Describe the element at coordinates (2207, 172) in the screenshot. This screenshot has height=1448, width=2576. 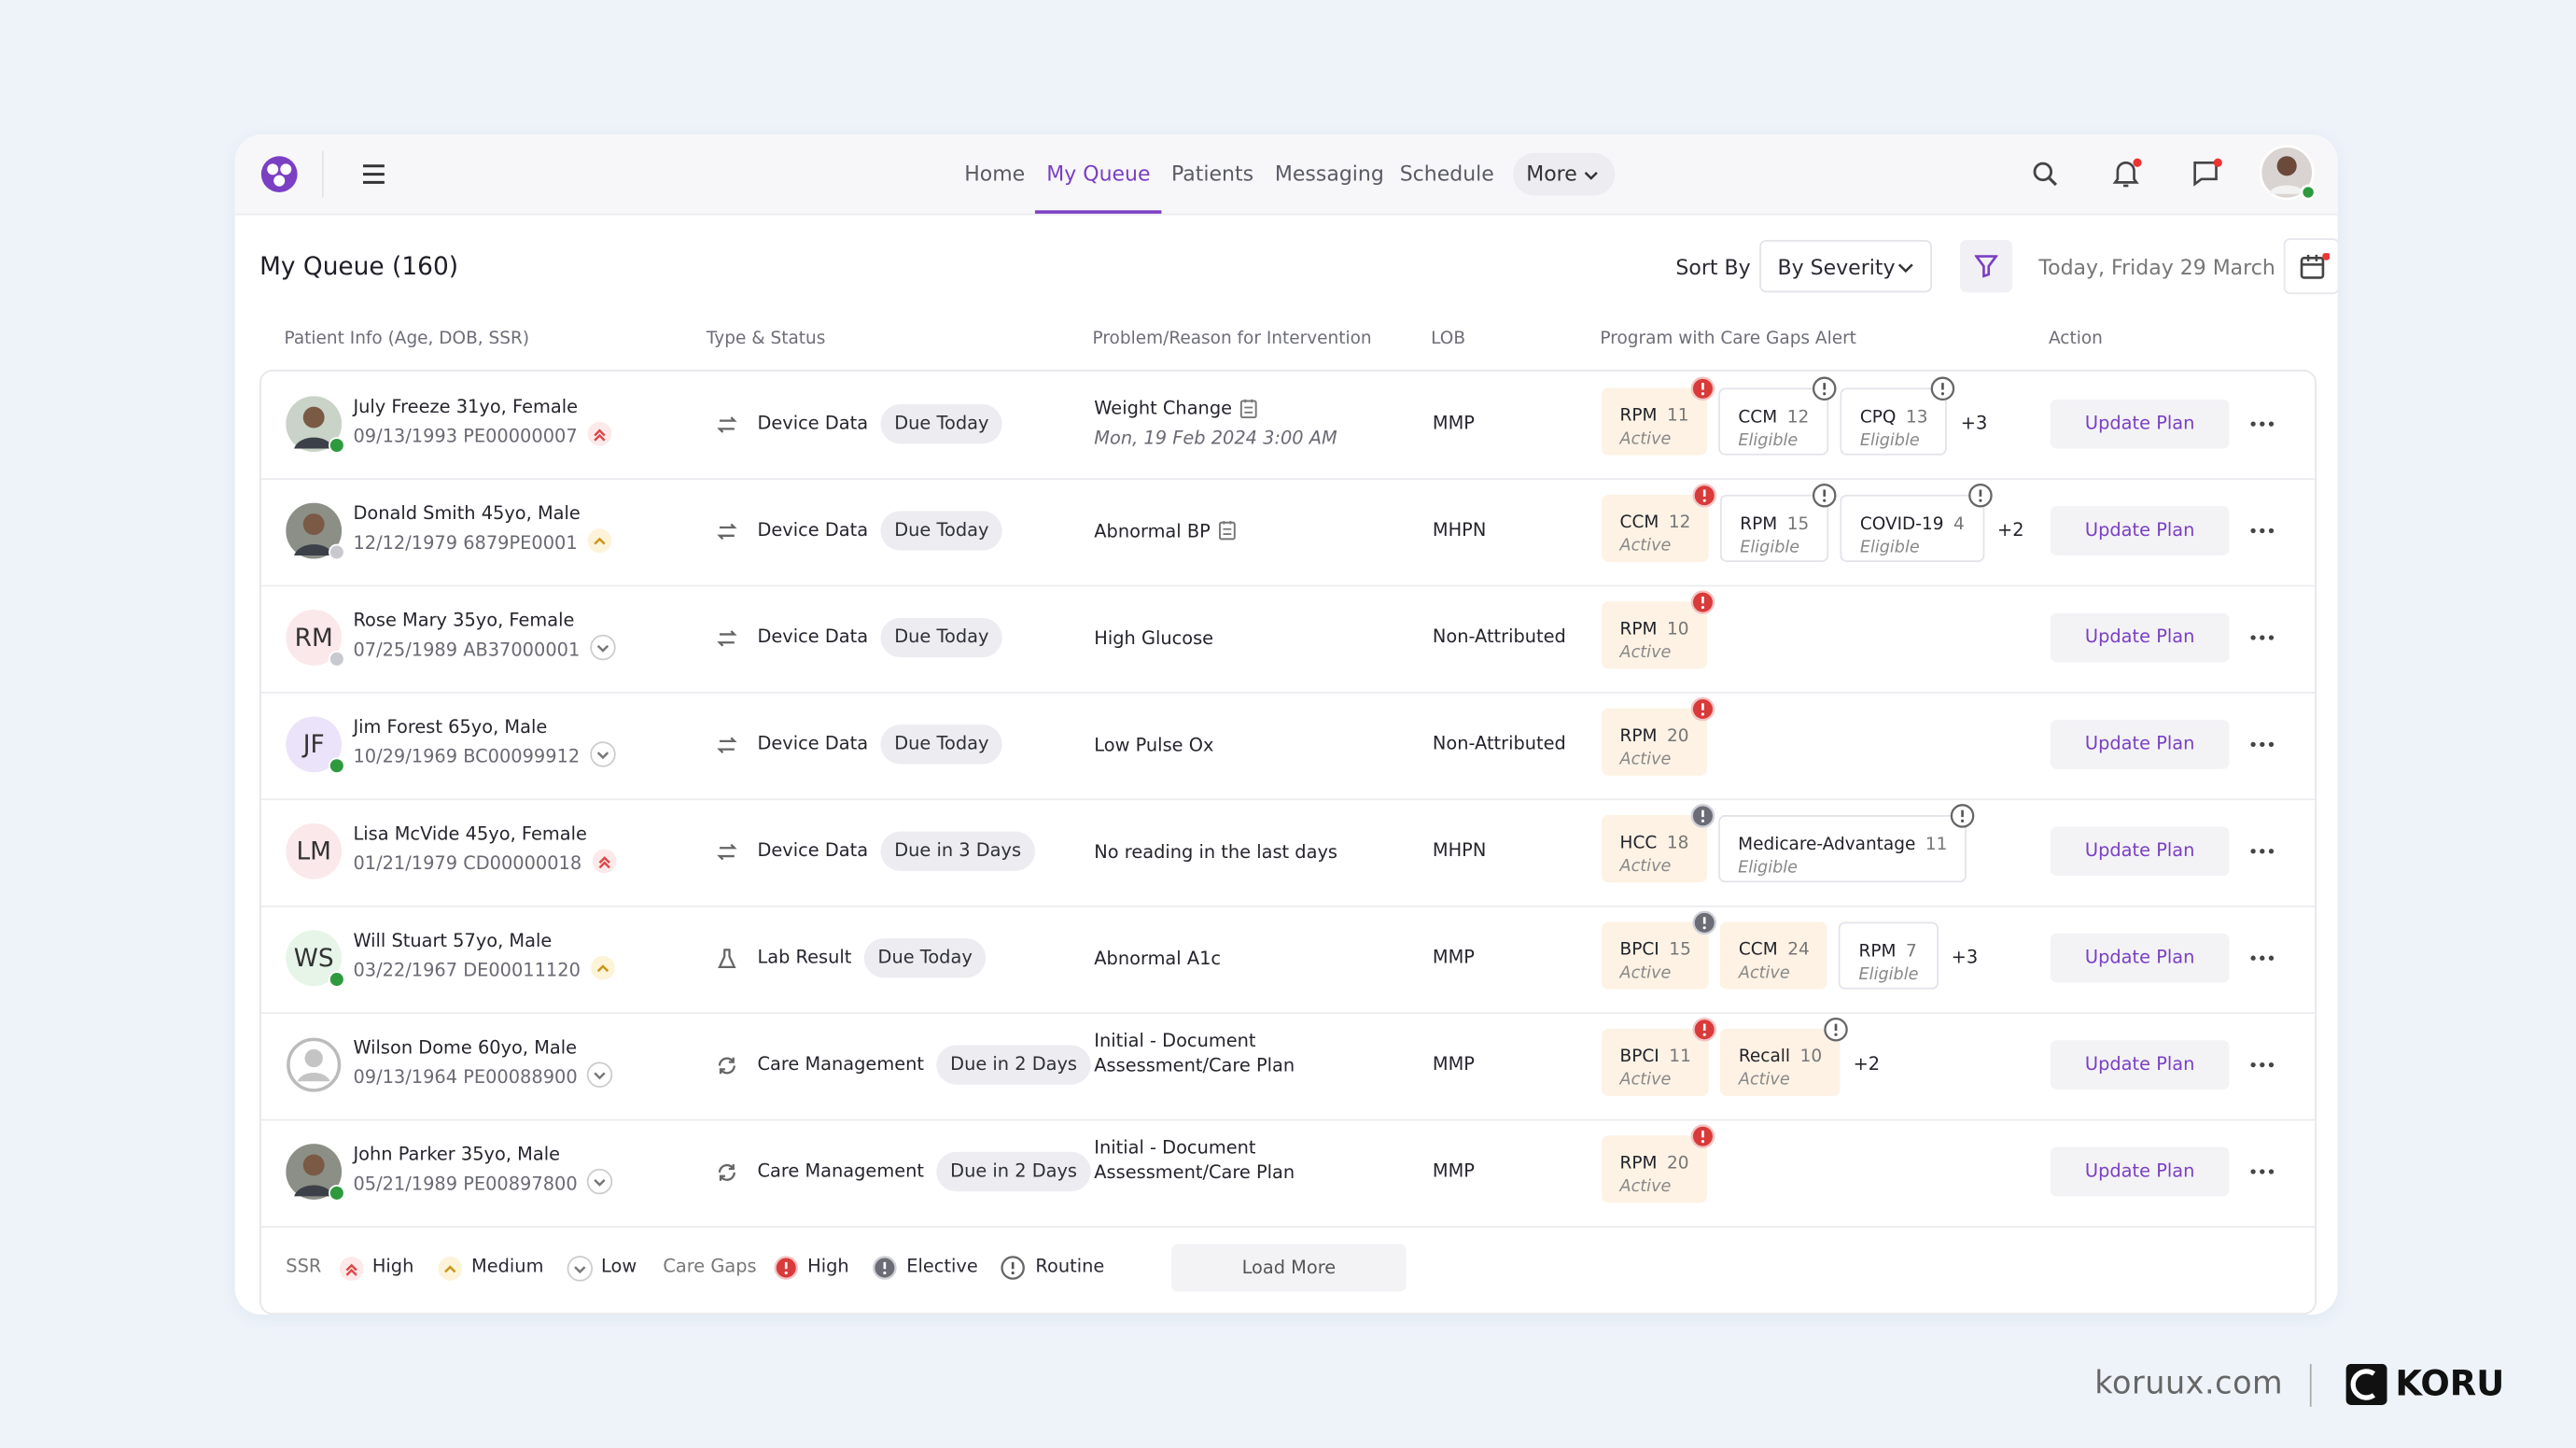
I see `messages-button` at that location.